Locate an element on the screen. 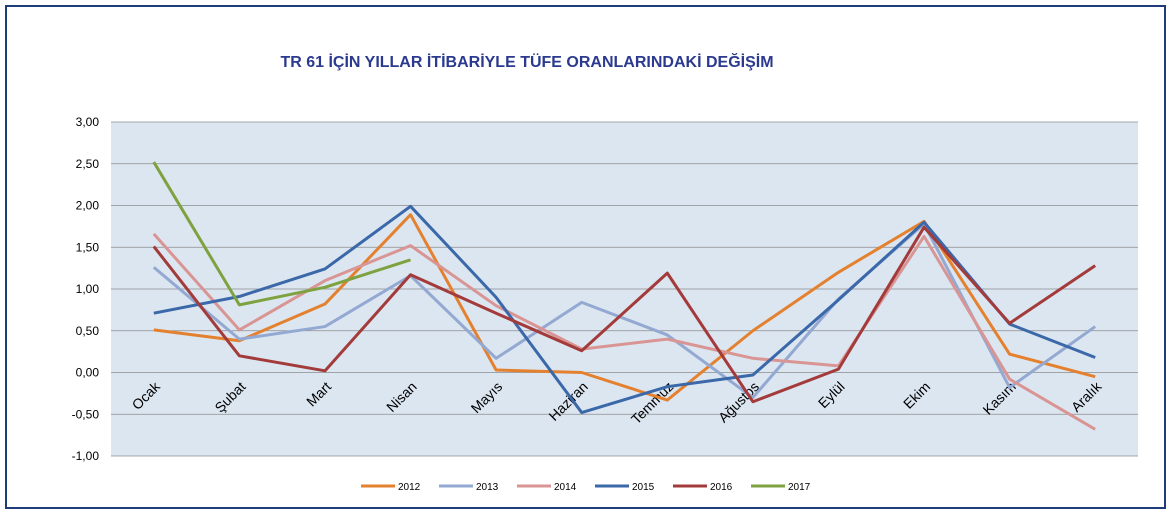 The image size is (1174, 523). data-line is located at coordinates (282, 234).